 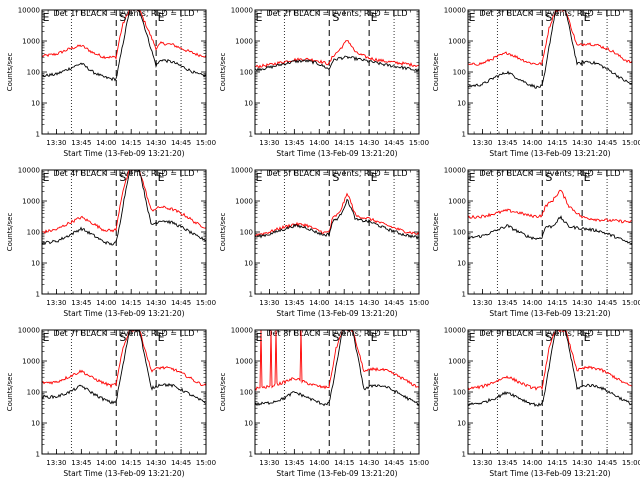 What do you see at coordinates (336, 333) in the screenshot?
I see `panel-title: Det 8f BLACK = Events, RED = LLD` at bounding box center [336, 333].